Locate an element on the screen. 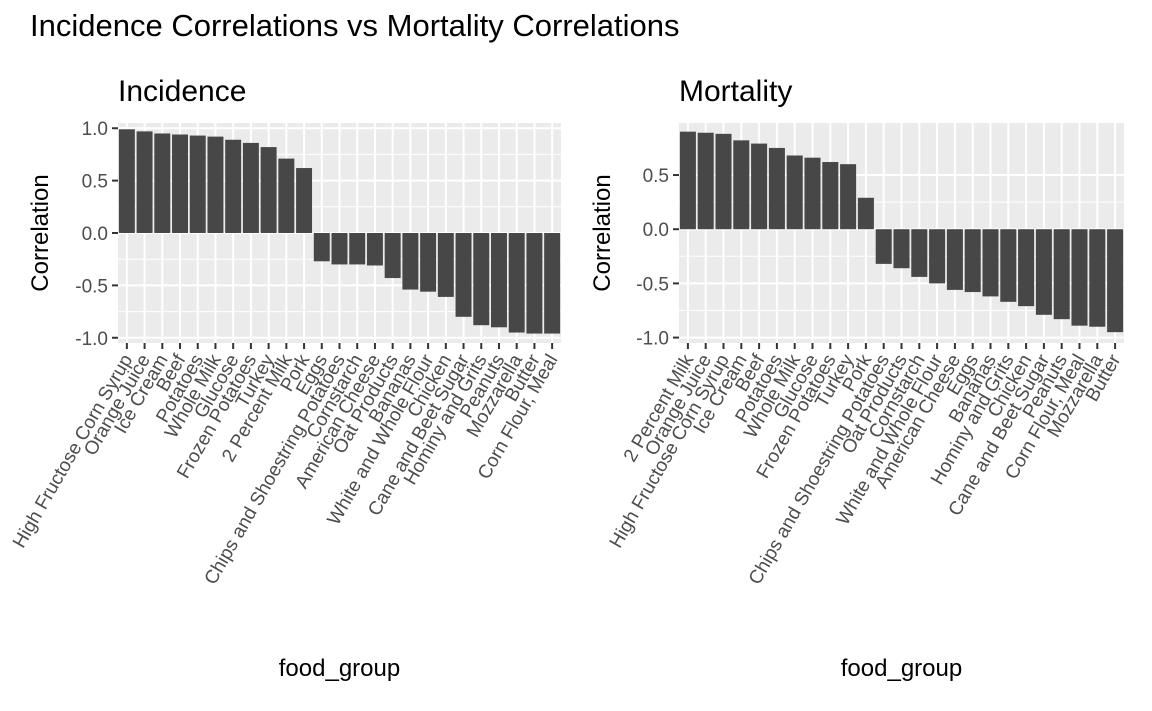 Image resolution: width=1152 pixels, height=711 pixels. y-tick-label: 1.0 is located at coordinates (95, 129).